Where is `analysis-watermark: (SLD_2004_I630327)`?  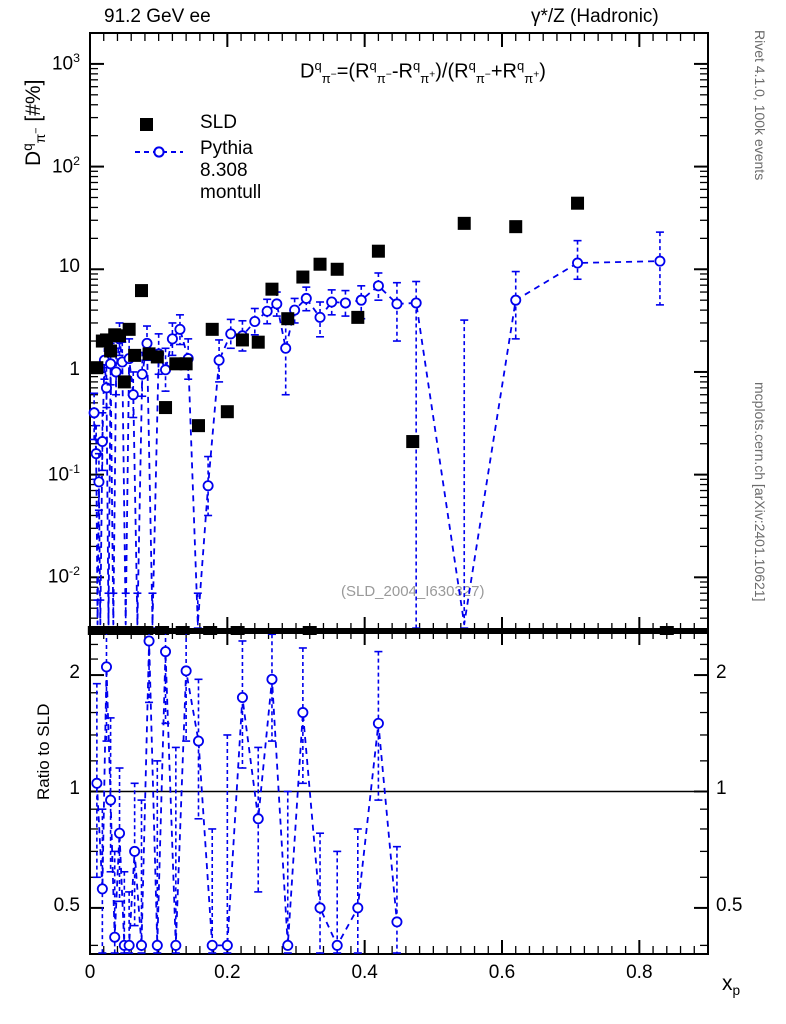 analysis-watermark: (SLD_2004_I630327) is located at coordinates (413, 591).